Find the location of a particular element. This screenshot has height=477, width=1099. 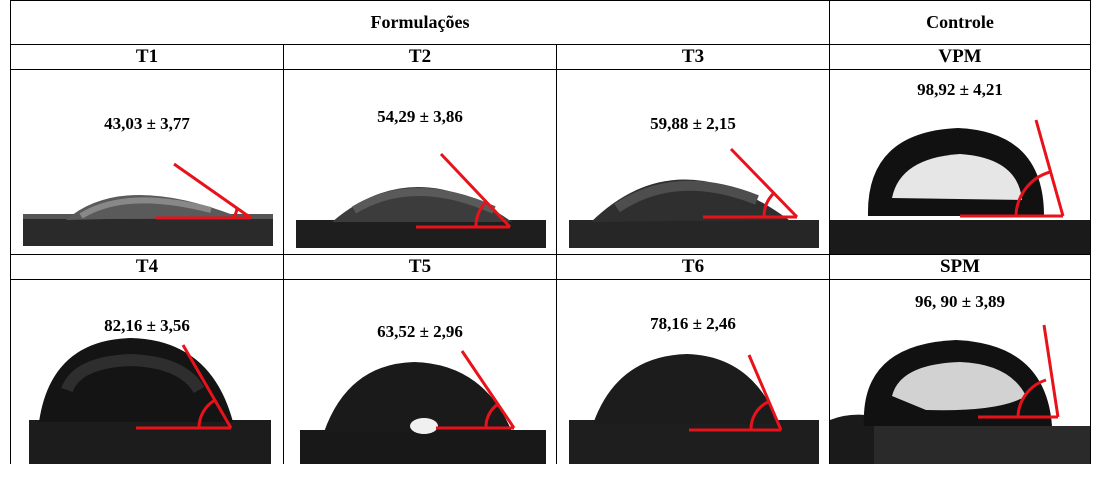

label-t3: T3 is located at coordinates (693, 57).